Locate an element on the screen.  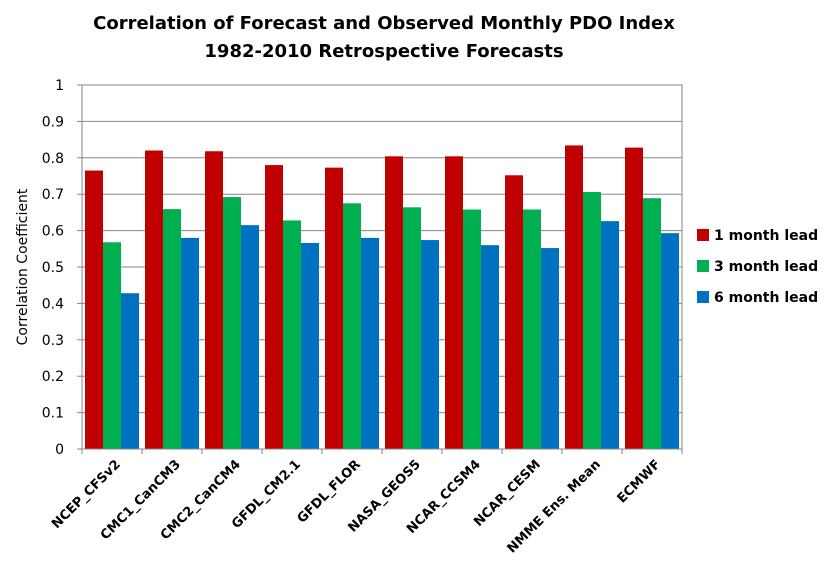
y-tick-label: 0.3 is located at coordinates (53, 341).